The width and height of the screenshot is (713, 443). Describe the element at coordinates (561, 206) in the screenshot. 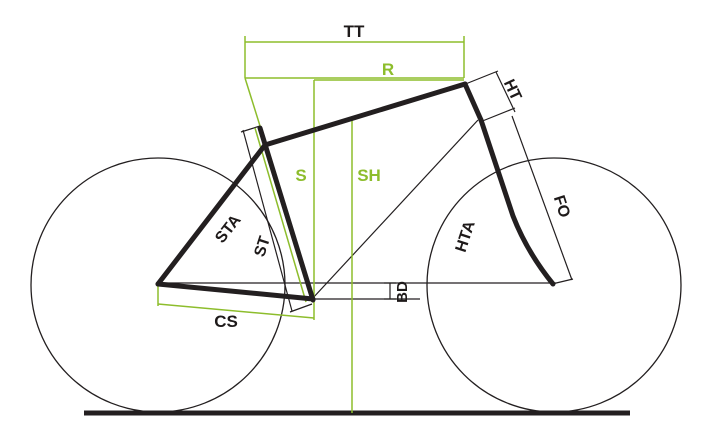

I see `label-fo: FO` at that location.